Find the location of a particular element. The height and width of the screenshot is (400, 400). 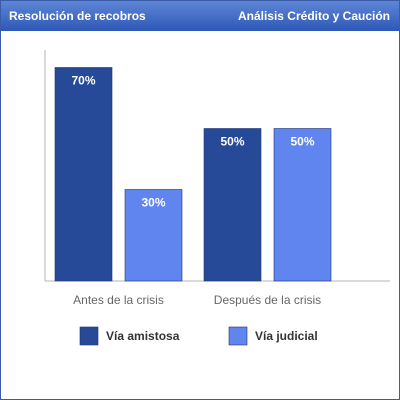

category-label-0: Antes de la crisis is located at coordinates (118, 300).